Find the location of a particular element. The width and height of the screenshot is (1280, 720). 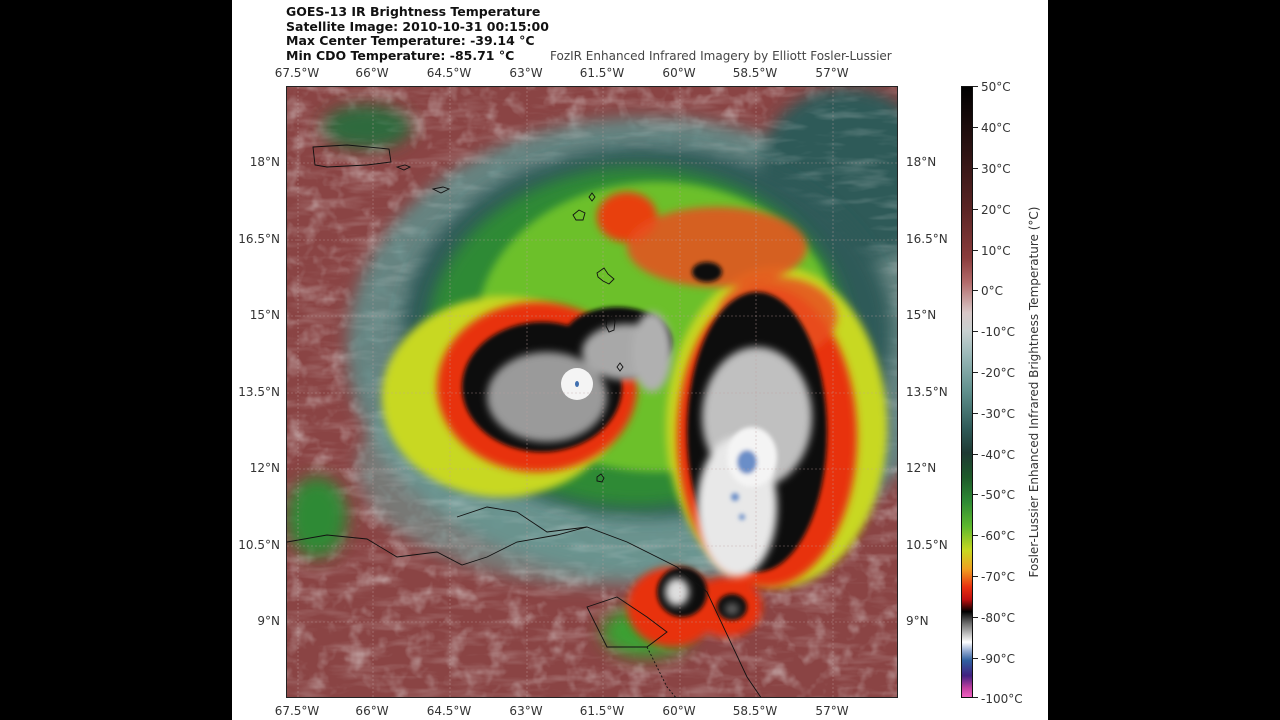

lon-tick-top: 57°W is located at coordinates (832, 73).